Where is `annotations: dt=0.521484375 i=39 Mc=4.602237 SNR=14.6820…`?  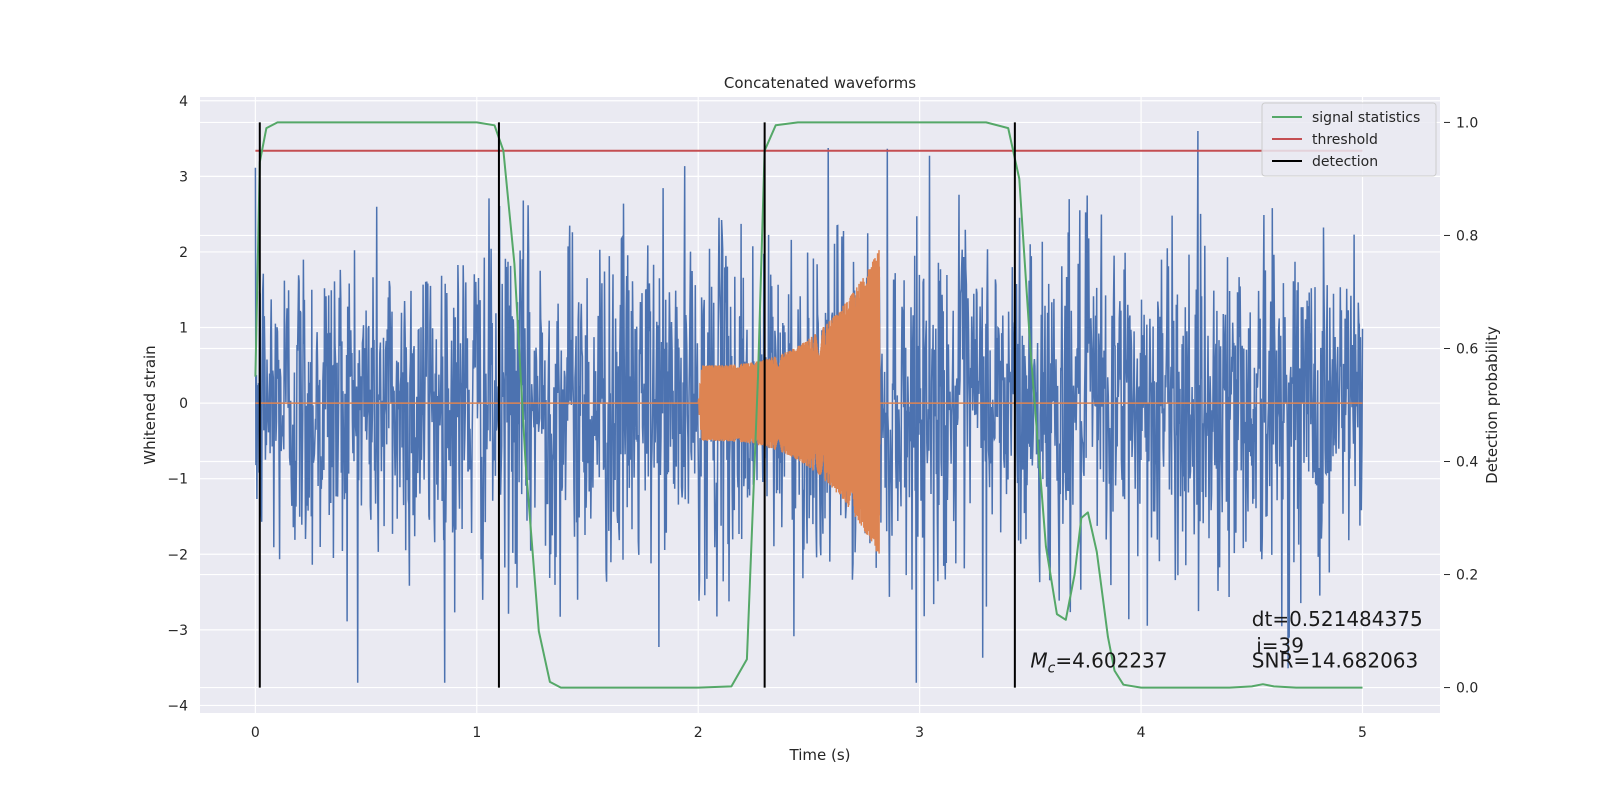 annotations: dt=0.521484375 i=39 Mc=4.602237 SNR=14.6820… is located at coordinates (1226, 642).